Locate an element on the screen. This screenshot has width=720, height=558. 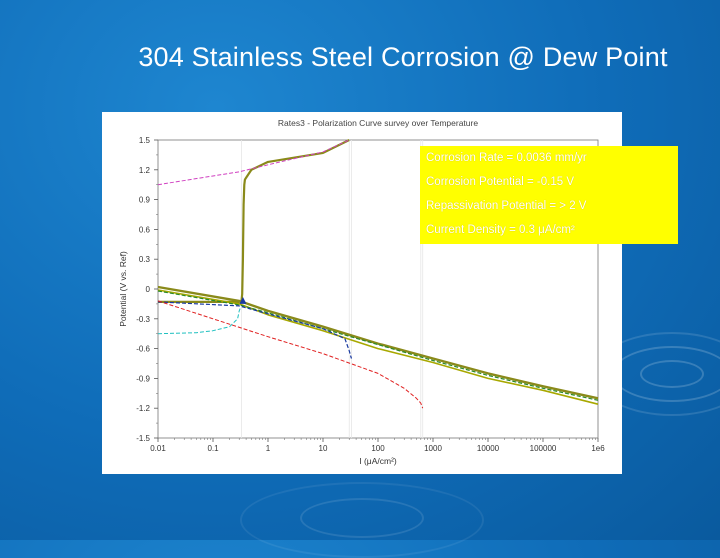
y-tick-label: 0.3 is located at coordinates (145, 259).